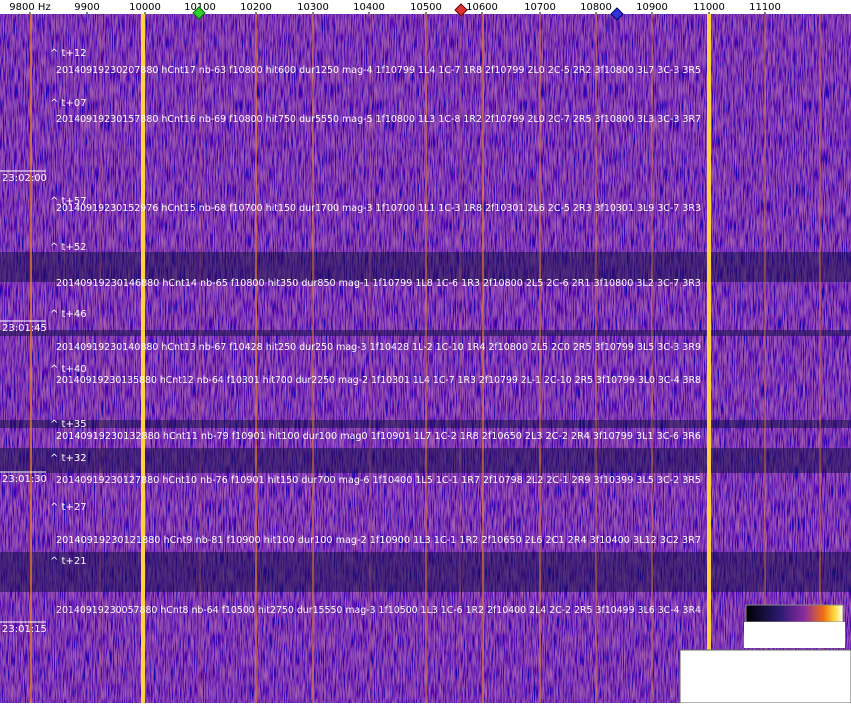 The height and width of the screenshot is (707, 851). What do you see at coordinates (68, 247) in the screenshot?
I see `event-marker: ^ t+52` at bounding box center [68, 247].